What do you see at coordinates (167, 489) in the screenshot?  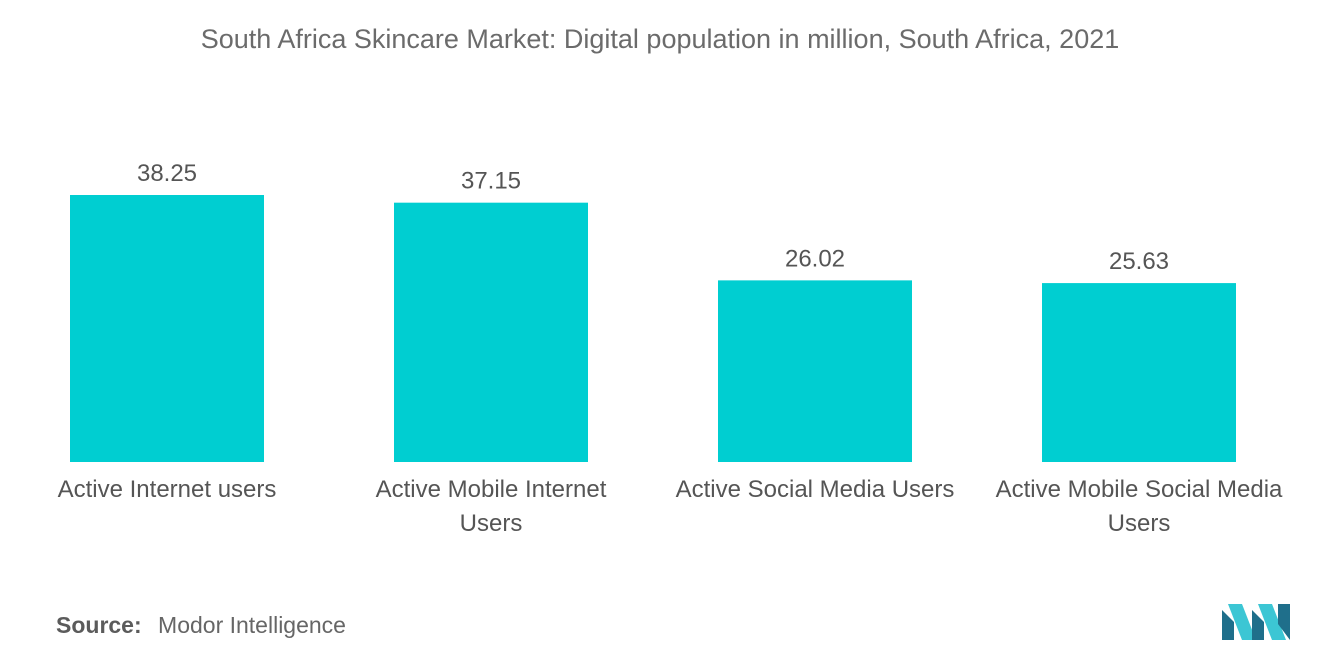 I see `category-label-1-line-1: Active Internet users` at bounding box center [167, 489].